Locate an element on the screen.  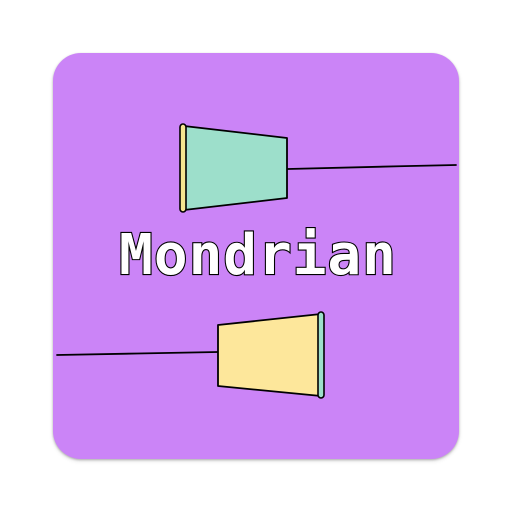
app-title: Mondrian is located at coordinates (258, 255).